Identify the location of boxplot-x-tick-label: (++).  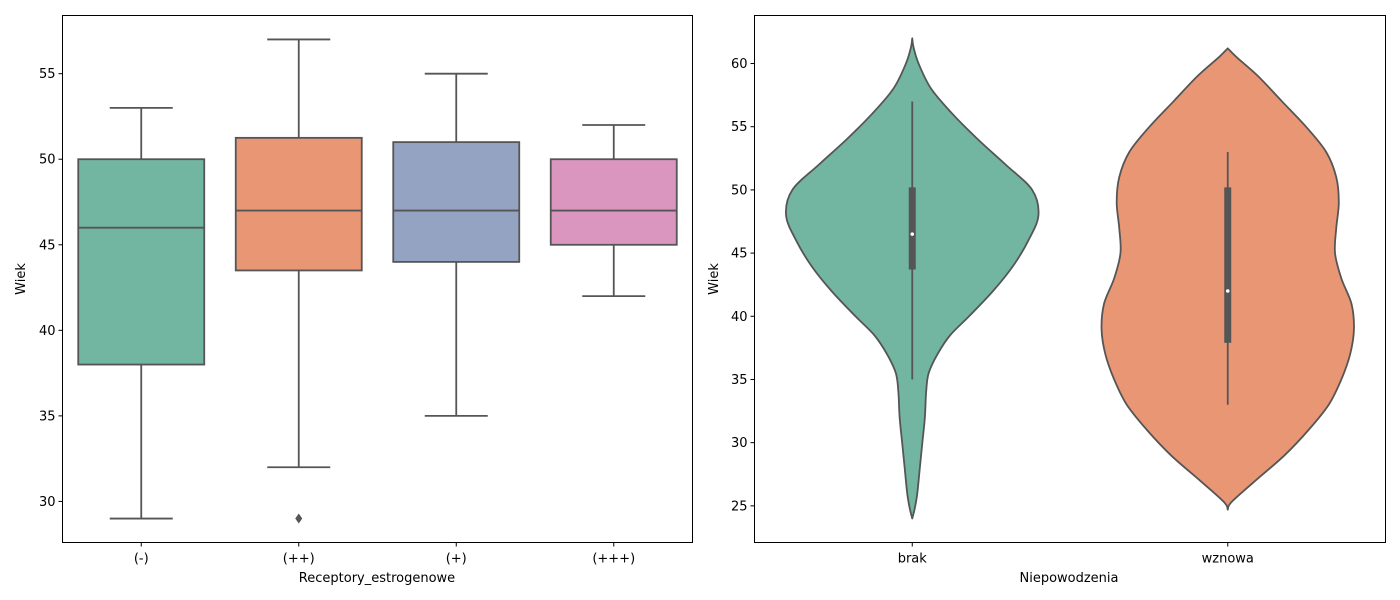
(299, 559).